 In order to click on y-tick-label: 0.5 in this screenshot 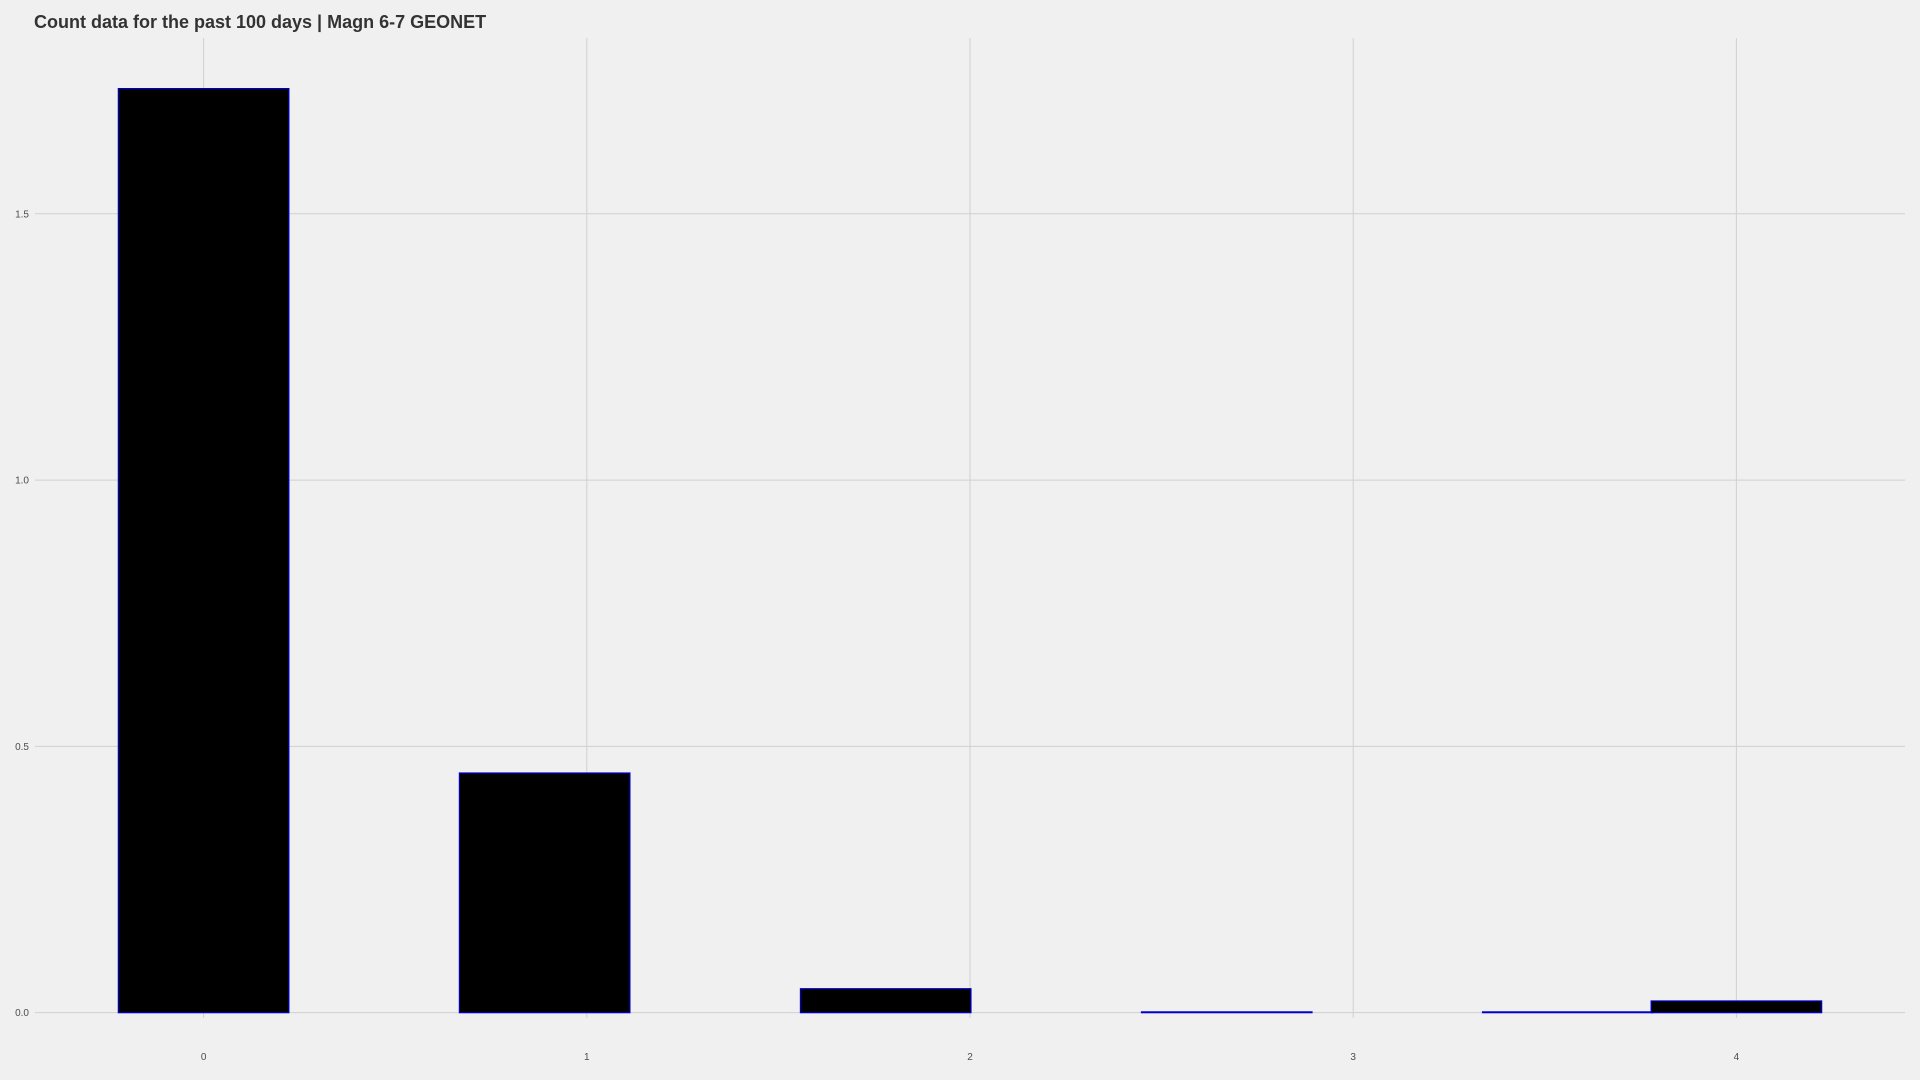, I will do `click(22, 747)`.